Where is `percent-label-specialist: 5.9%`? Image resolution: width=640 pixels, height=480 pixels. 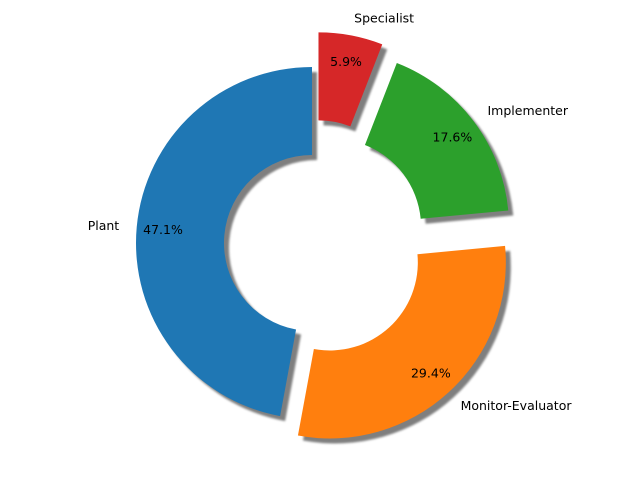 percent-label-specialist: 5.9% is located at coordinates (346, 61).